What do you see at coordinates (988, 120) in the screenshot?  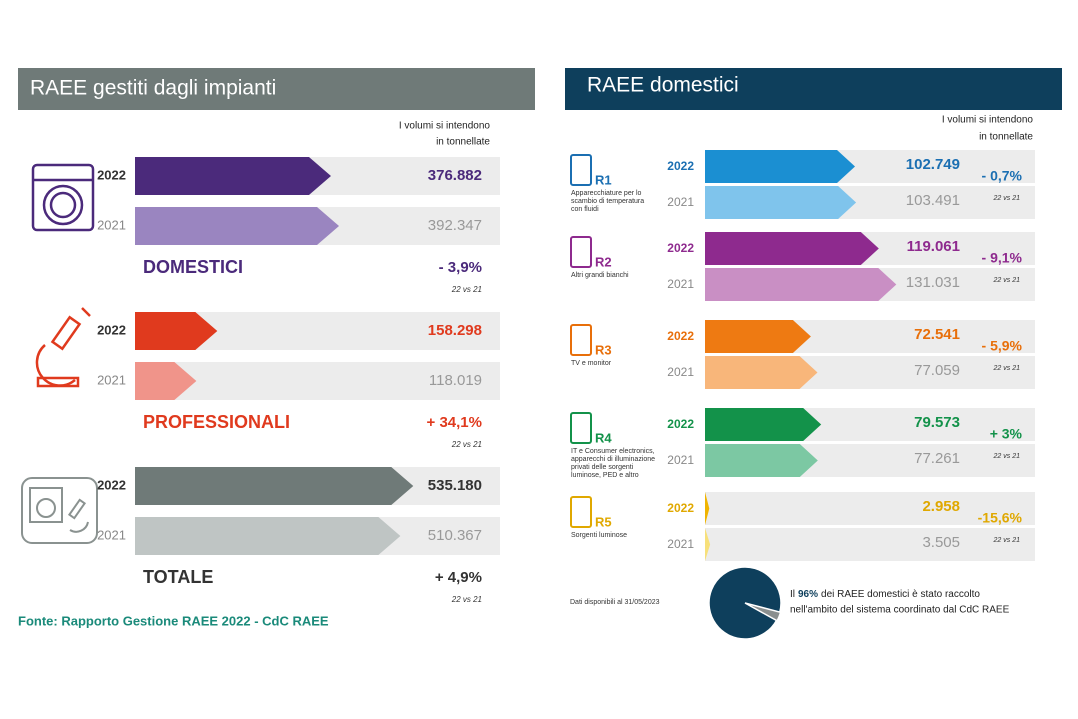 I see `right-note: I volumi si intendono` at bounding box center [988, 120].